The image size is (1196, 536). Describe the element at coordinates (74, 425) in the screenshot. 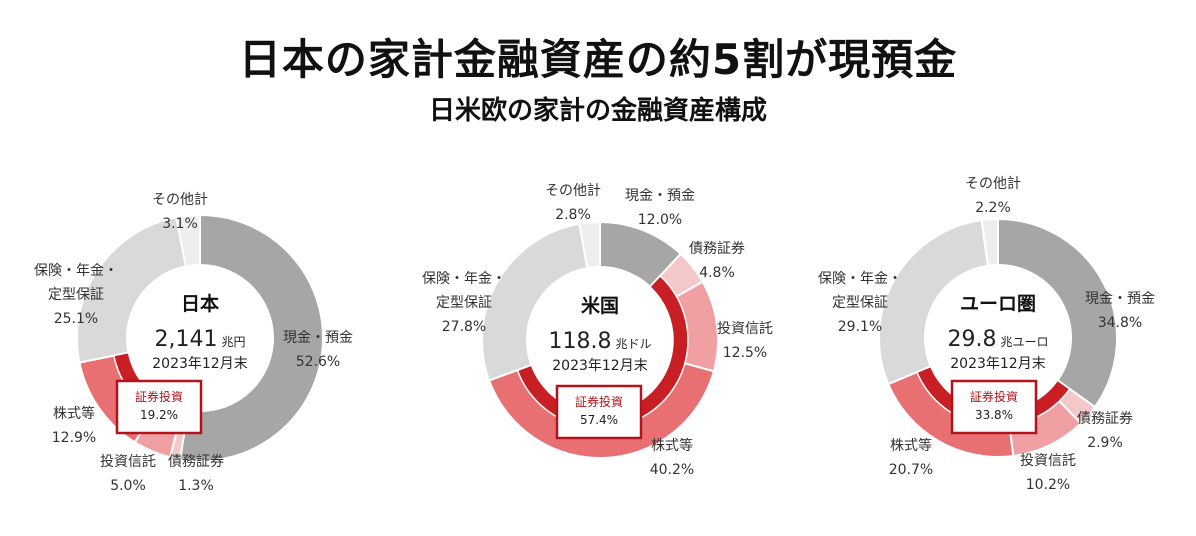

I see `slice-label-stocks: 株式等 12.9%` at that location.